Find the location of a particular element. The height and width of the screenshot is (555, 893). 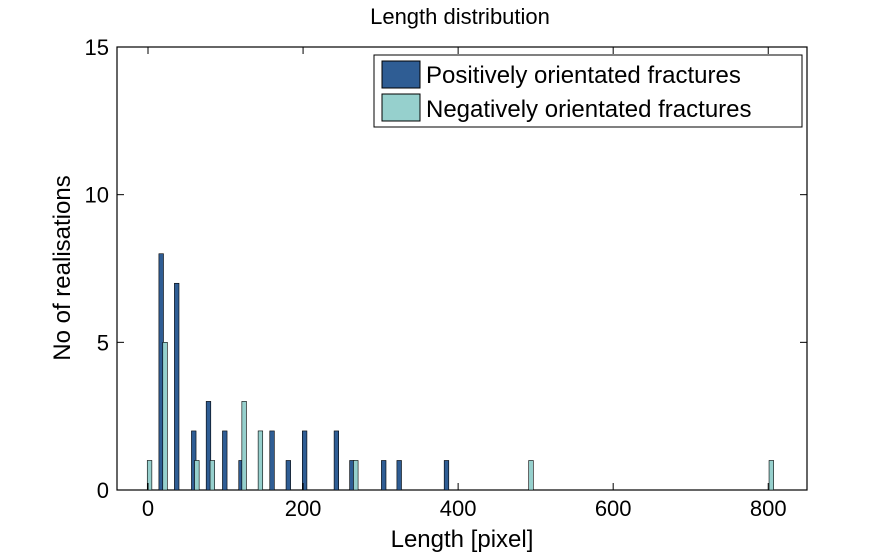

x-tick-label-1: 200 is located at coordinates (303, 508).